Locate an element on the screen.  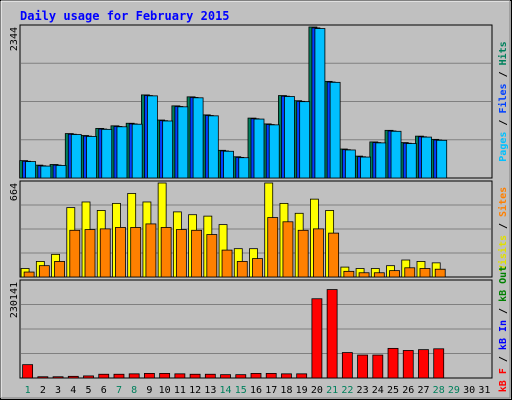
x-tick-label-day-9: 9 is located at coordinates (149, 390).